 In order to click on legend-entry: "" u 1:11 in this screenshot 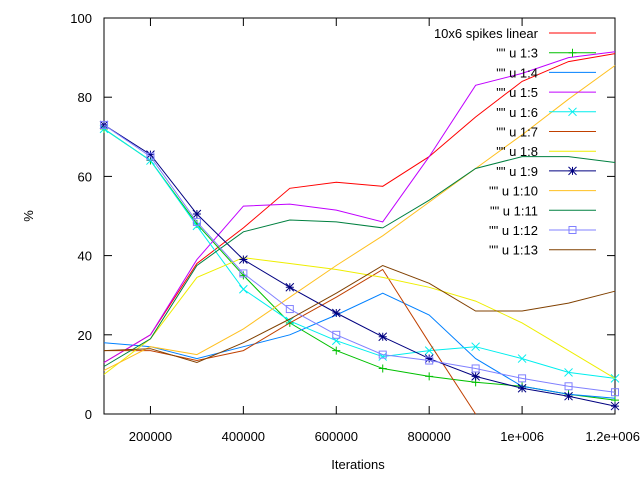, I will do `click(543, 210)`.